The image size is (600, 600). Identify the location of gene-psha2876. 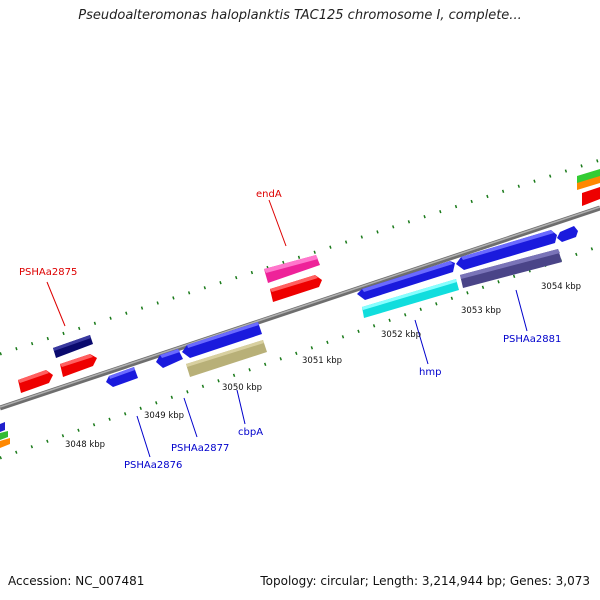
(122, 377).